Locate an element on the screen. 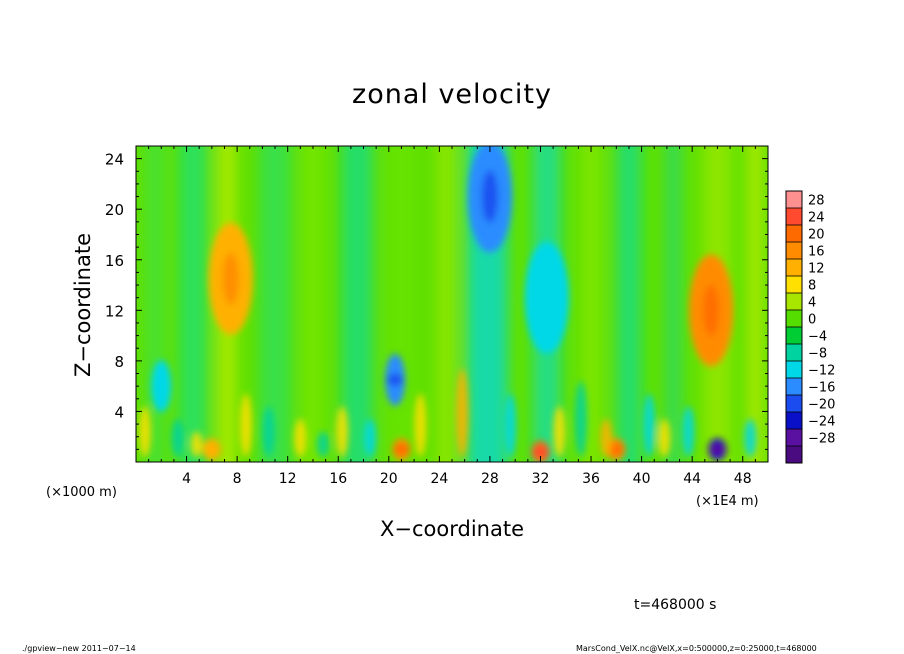 This screenshot has height=654, width=904. colorbar-label: 8 is located at coordinates (812, 286).